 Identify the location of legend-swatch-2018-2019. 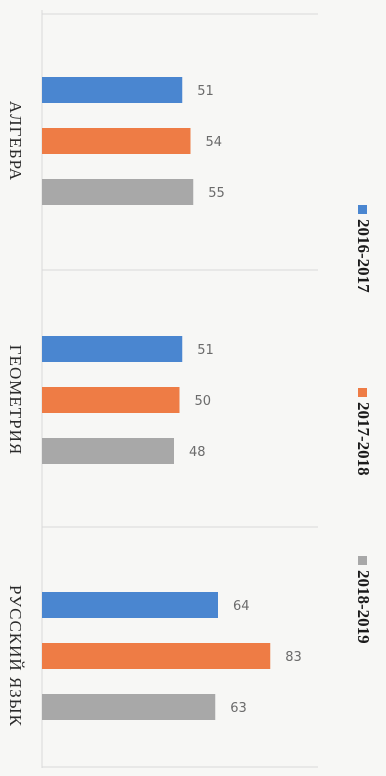
(362, 560).